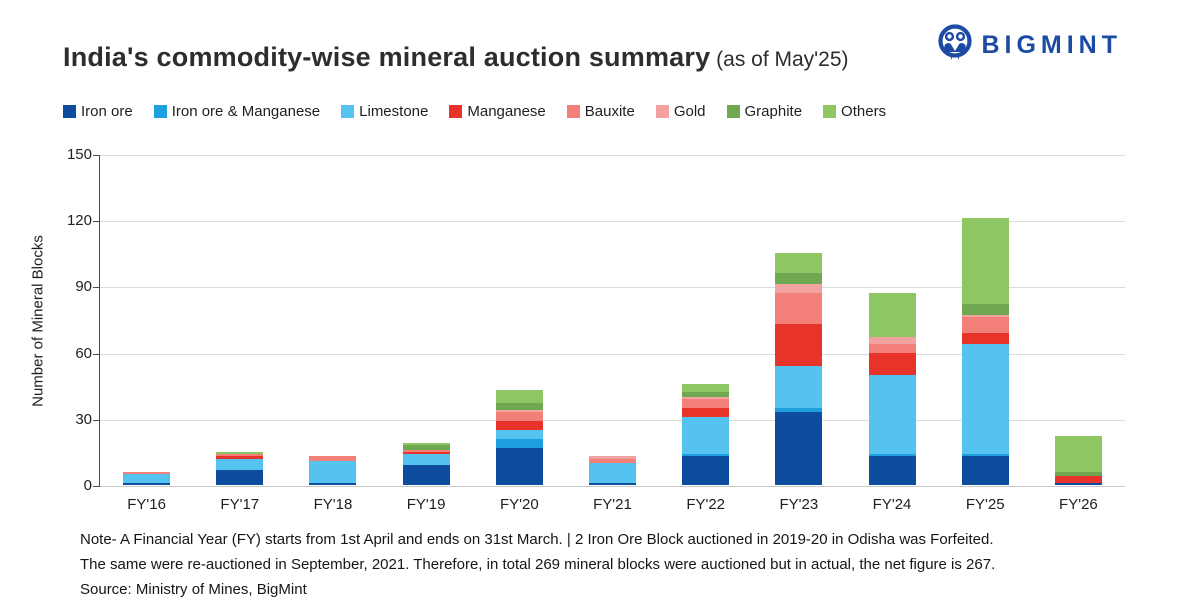 The width and height of the screenshot is (1200, 600). Describe the element at coordinates (689, 111) in the screenshot. I see `legend-label: Gold` at that location.